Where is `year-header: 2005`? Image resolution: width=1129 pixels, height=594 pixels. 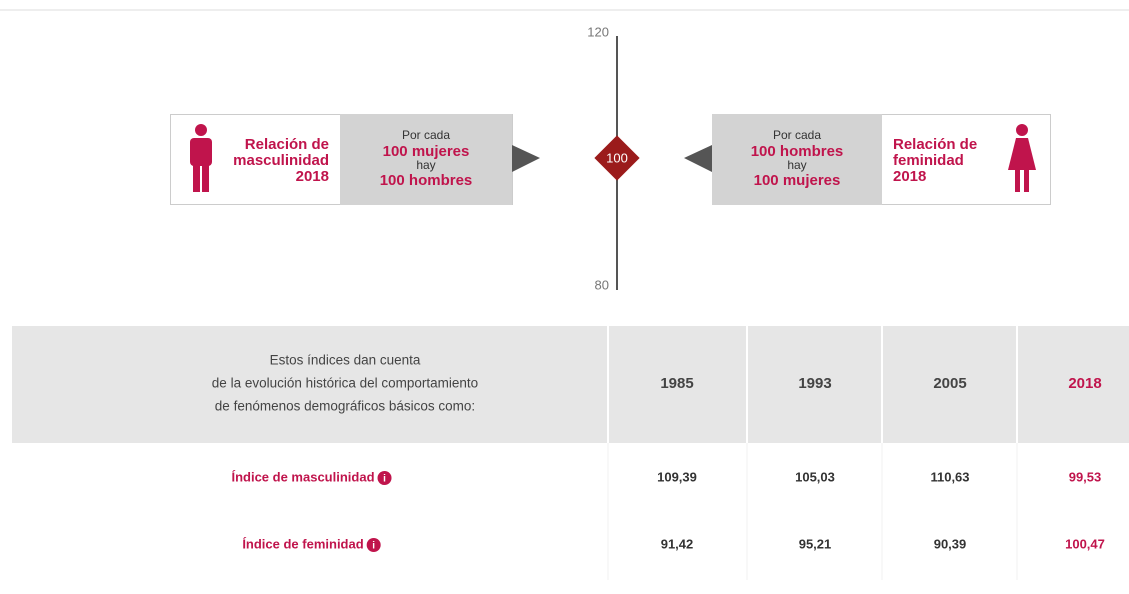 year-header: 2005 is located at coordinates (949, 383).